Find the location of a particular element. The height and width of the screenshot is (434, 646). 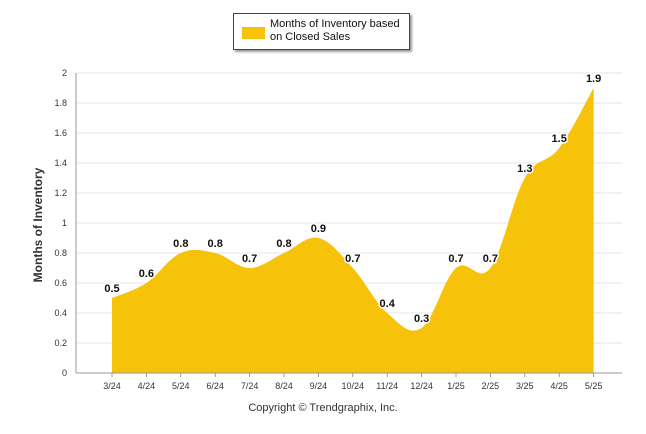

y-tick-labels: 0 0.2 0.4 0.6 0.8 1 1.2 1.4 1.6 1.8 2 is located at coordinates (60, 223).